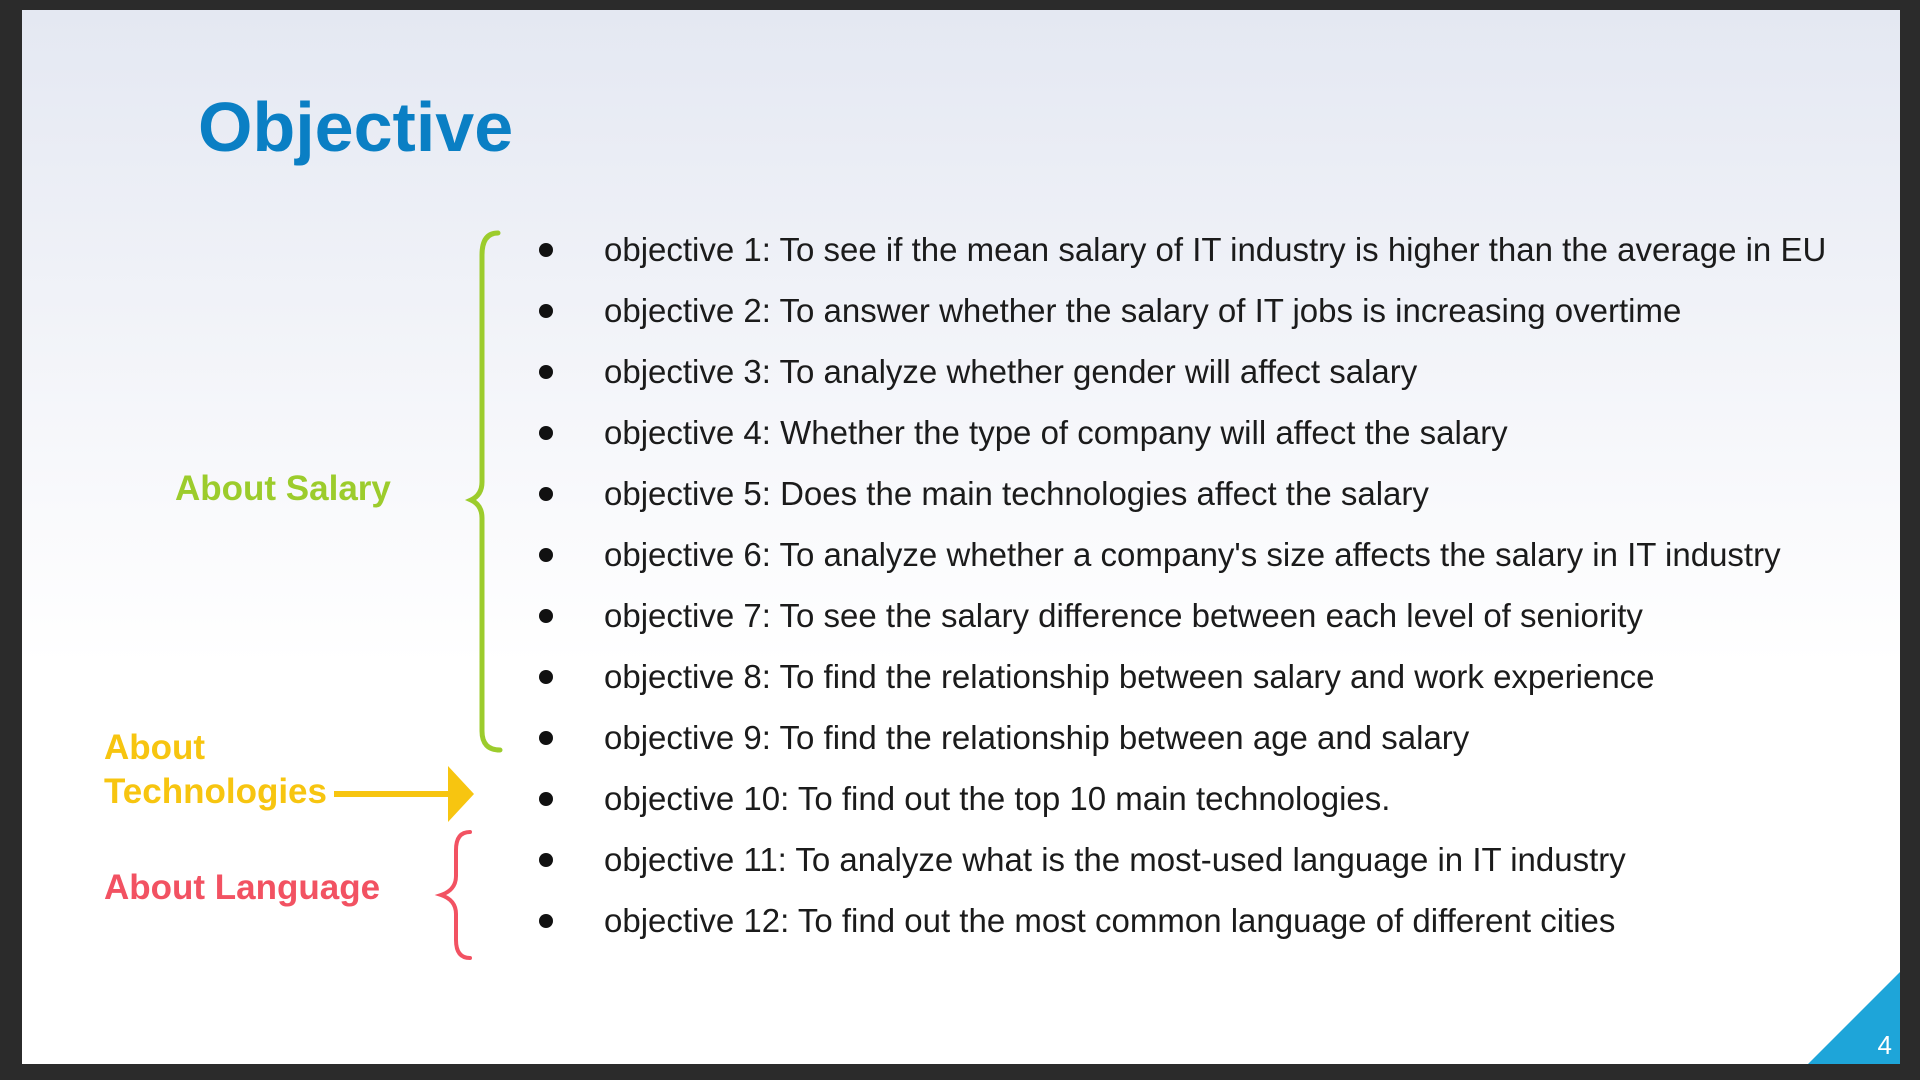 Image resolution: width=1920 pixels, height=1080 pixels. I want to click on slide-title: Objective, so click(356, 127).